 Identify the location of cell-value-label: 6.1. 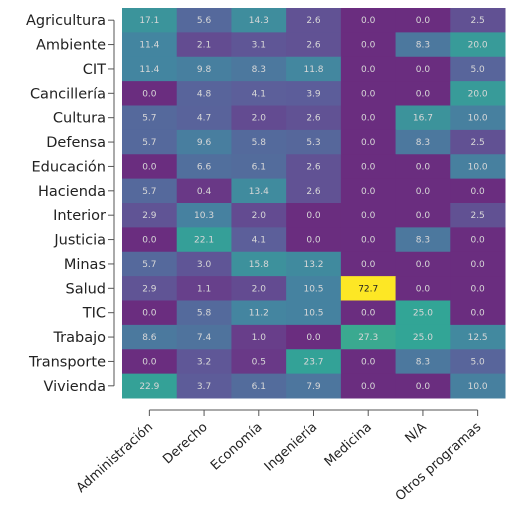
(259, 167).